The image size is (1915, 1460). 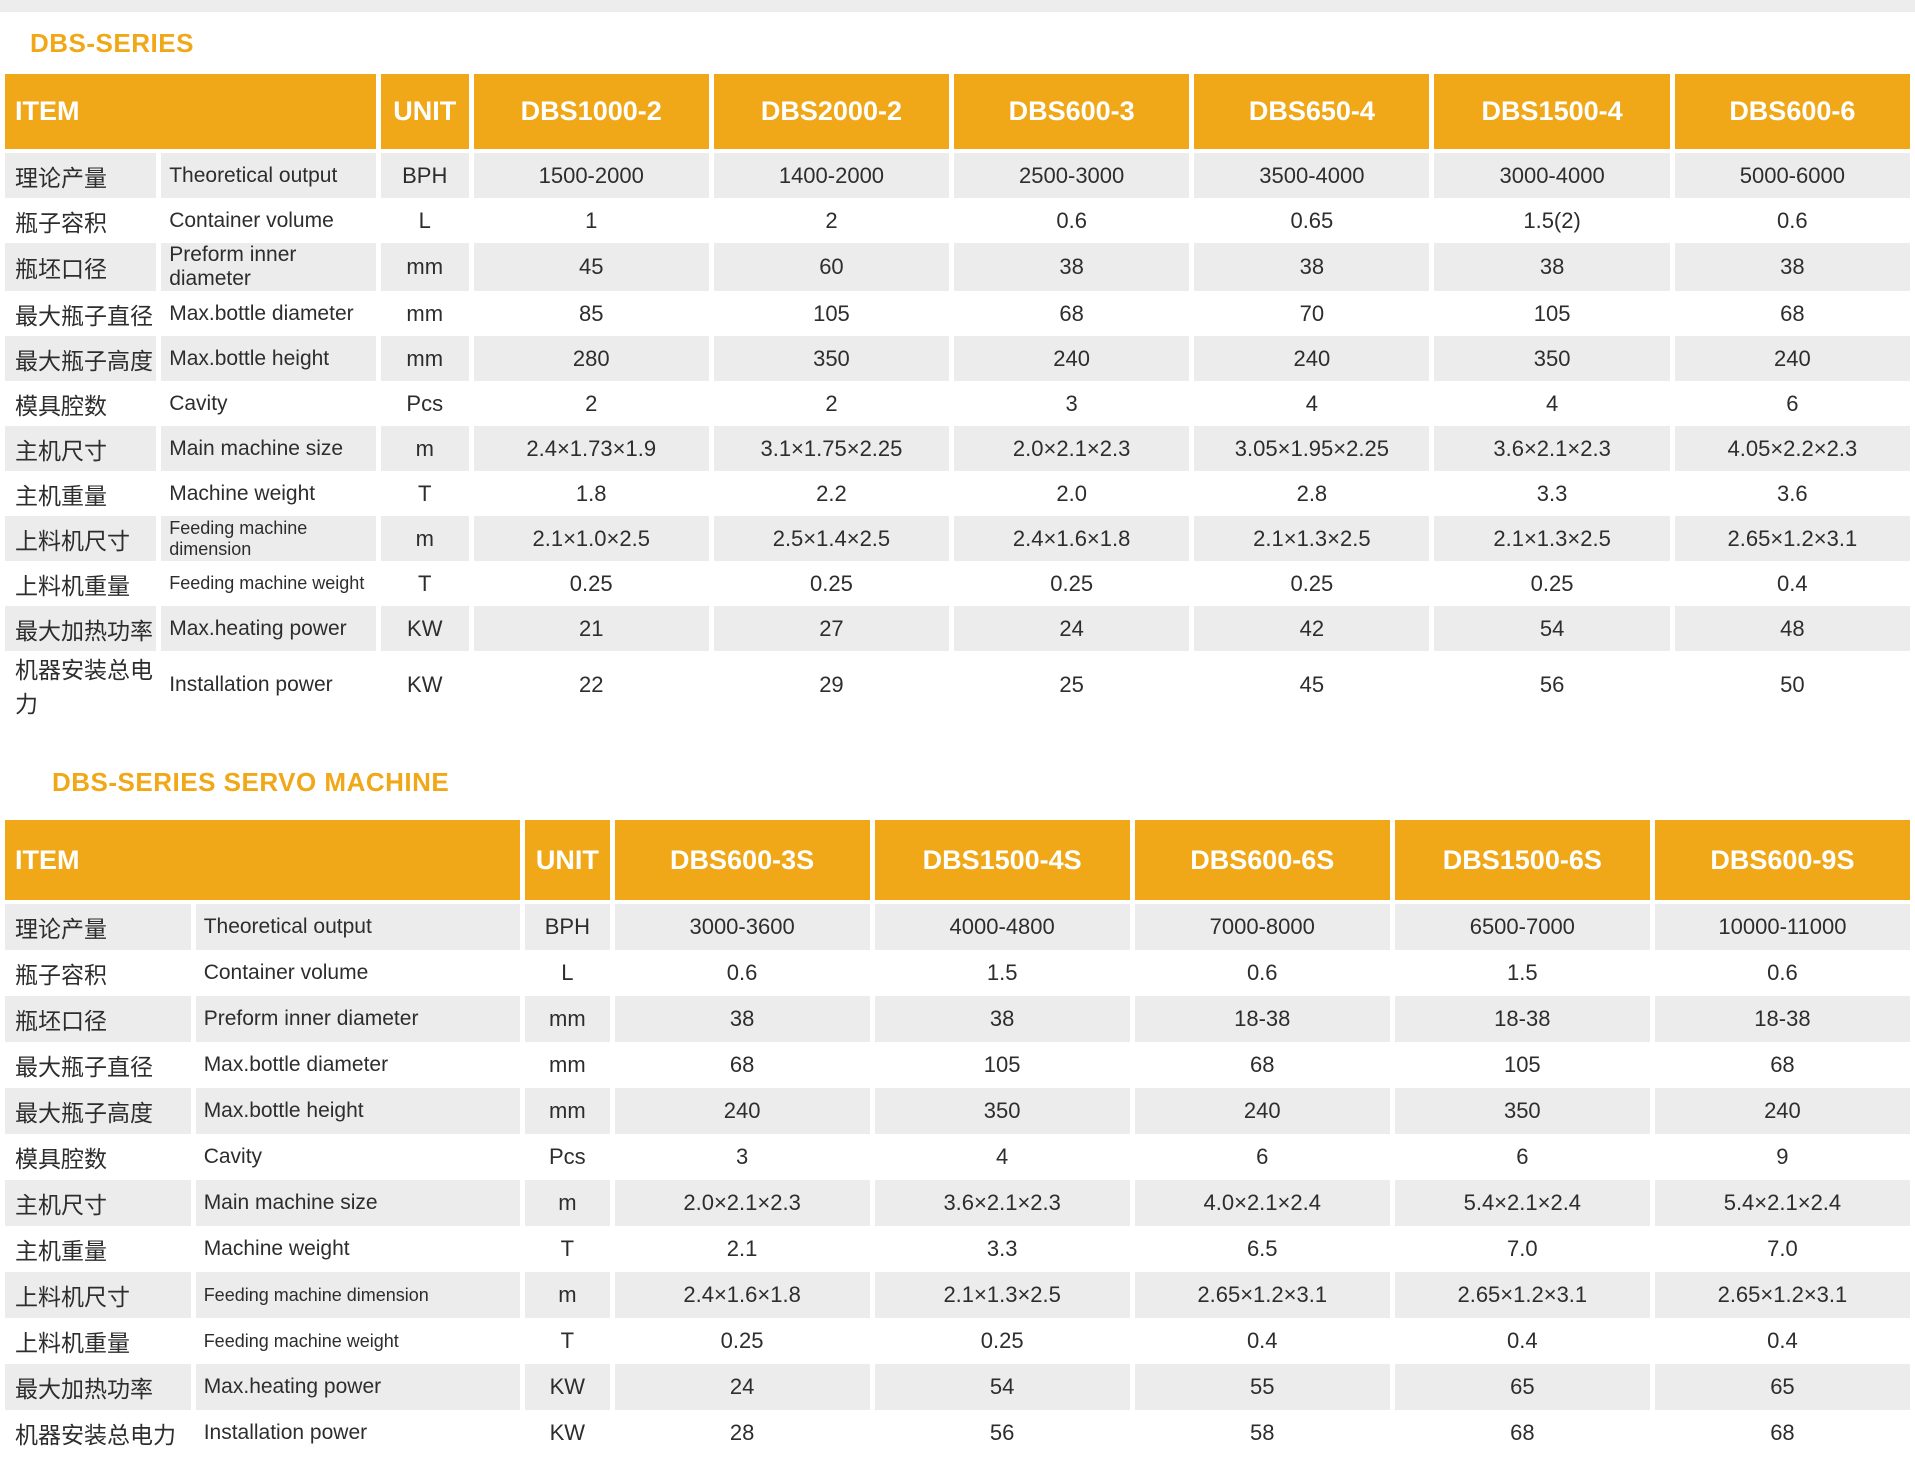 I want to click on value-cell: 6500-7000, so click(x=1522, y=927).